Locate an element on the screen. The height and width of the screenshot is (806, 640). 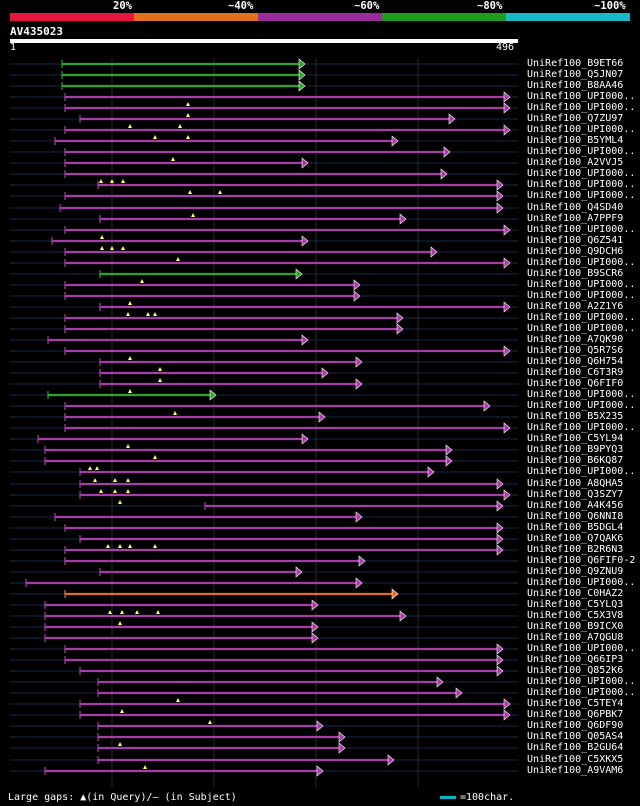
hit-label: UniRef100_Q6Z541 is located at coordinates (575, 240).